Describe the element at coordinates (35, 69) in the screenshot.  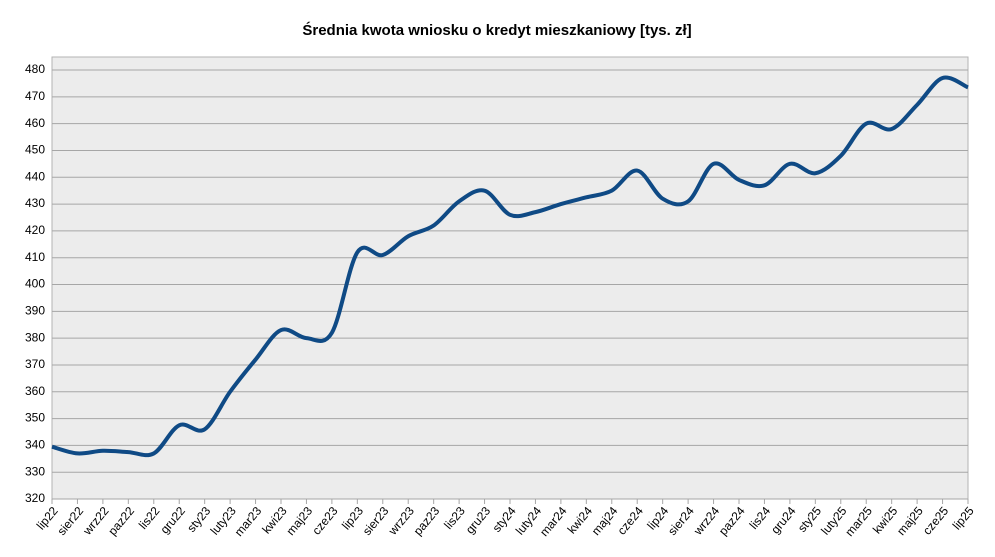
I see `y-tick-label: 480` at that location.